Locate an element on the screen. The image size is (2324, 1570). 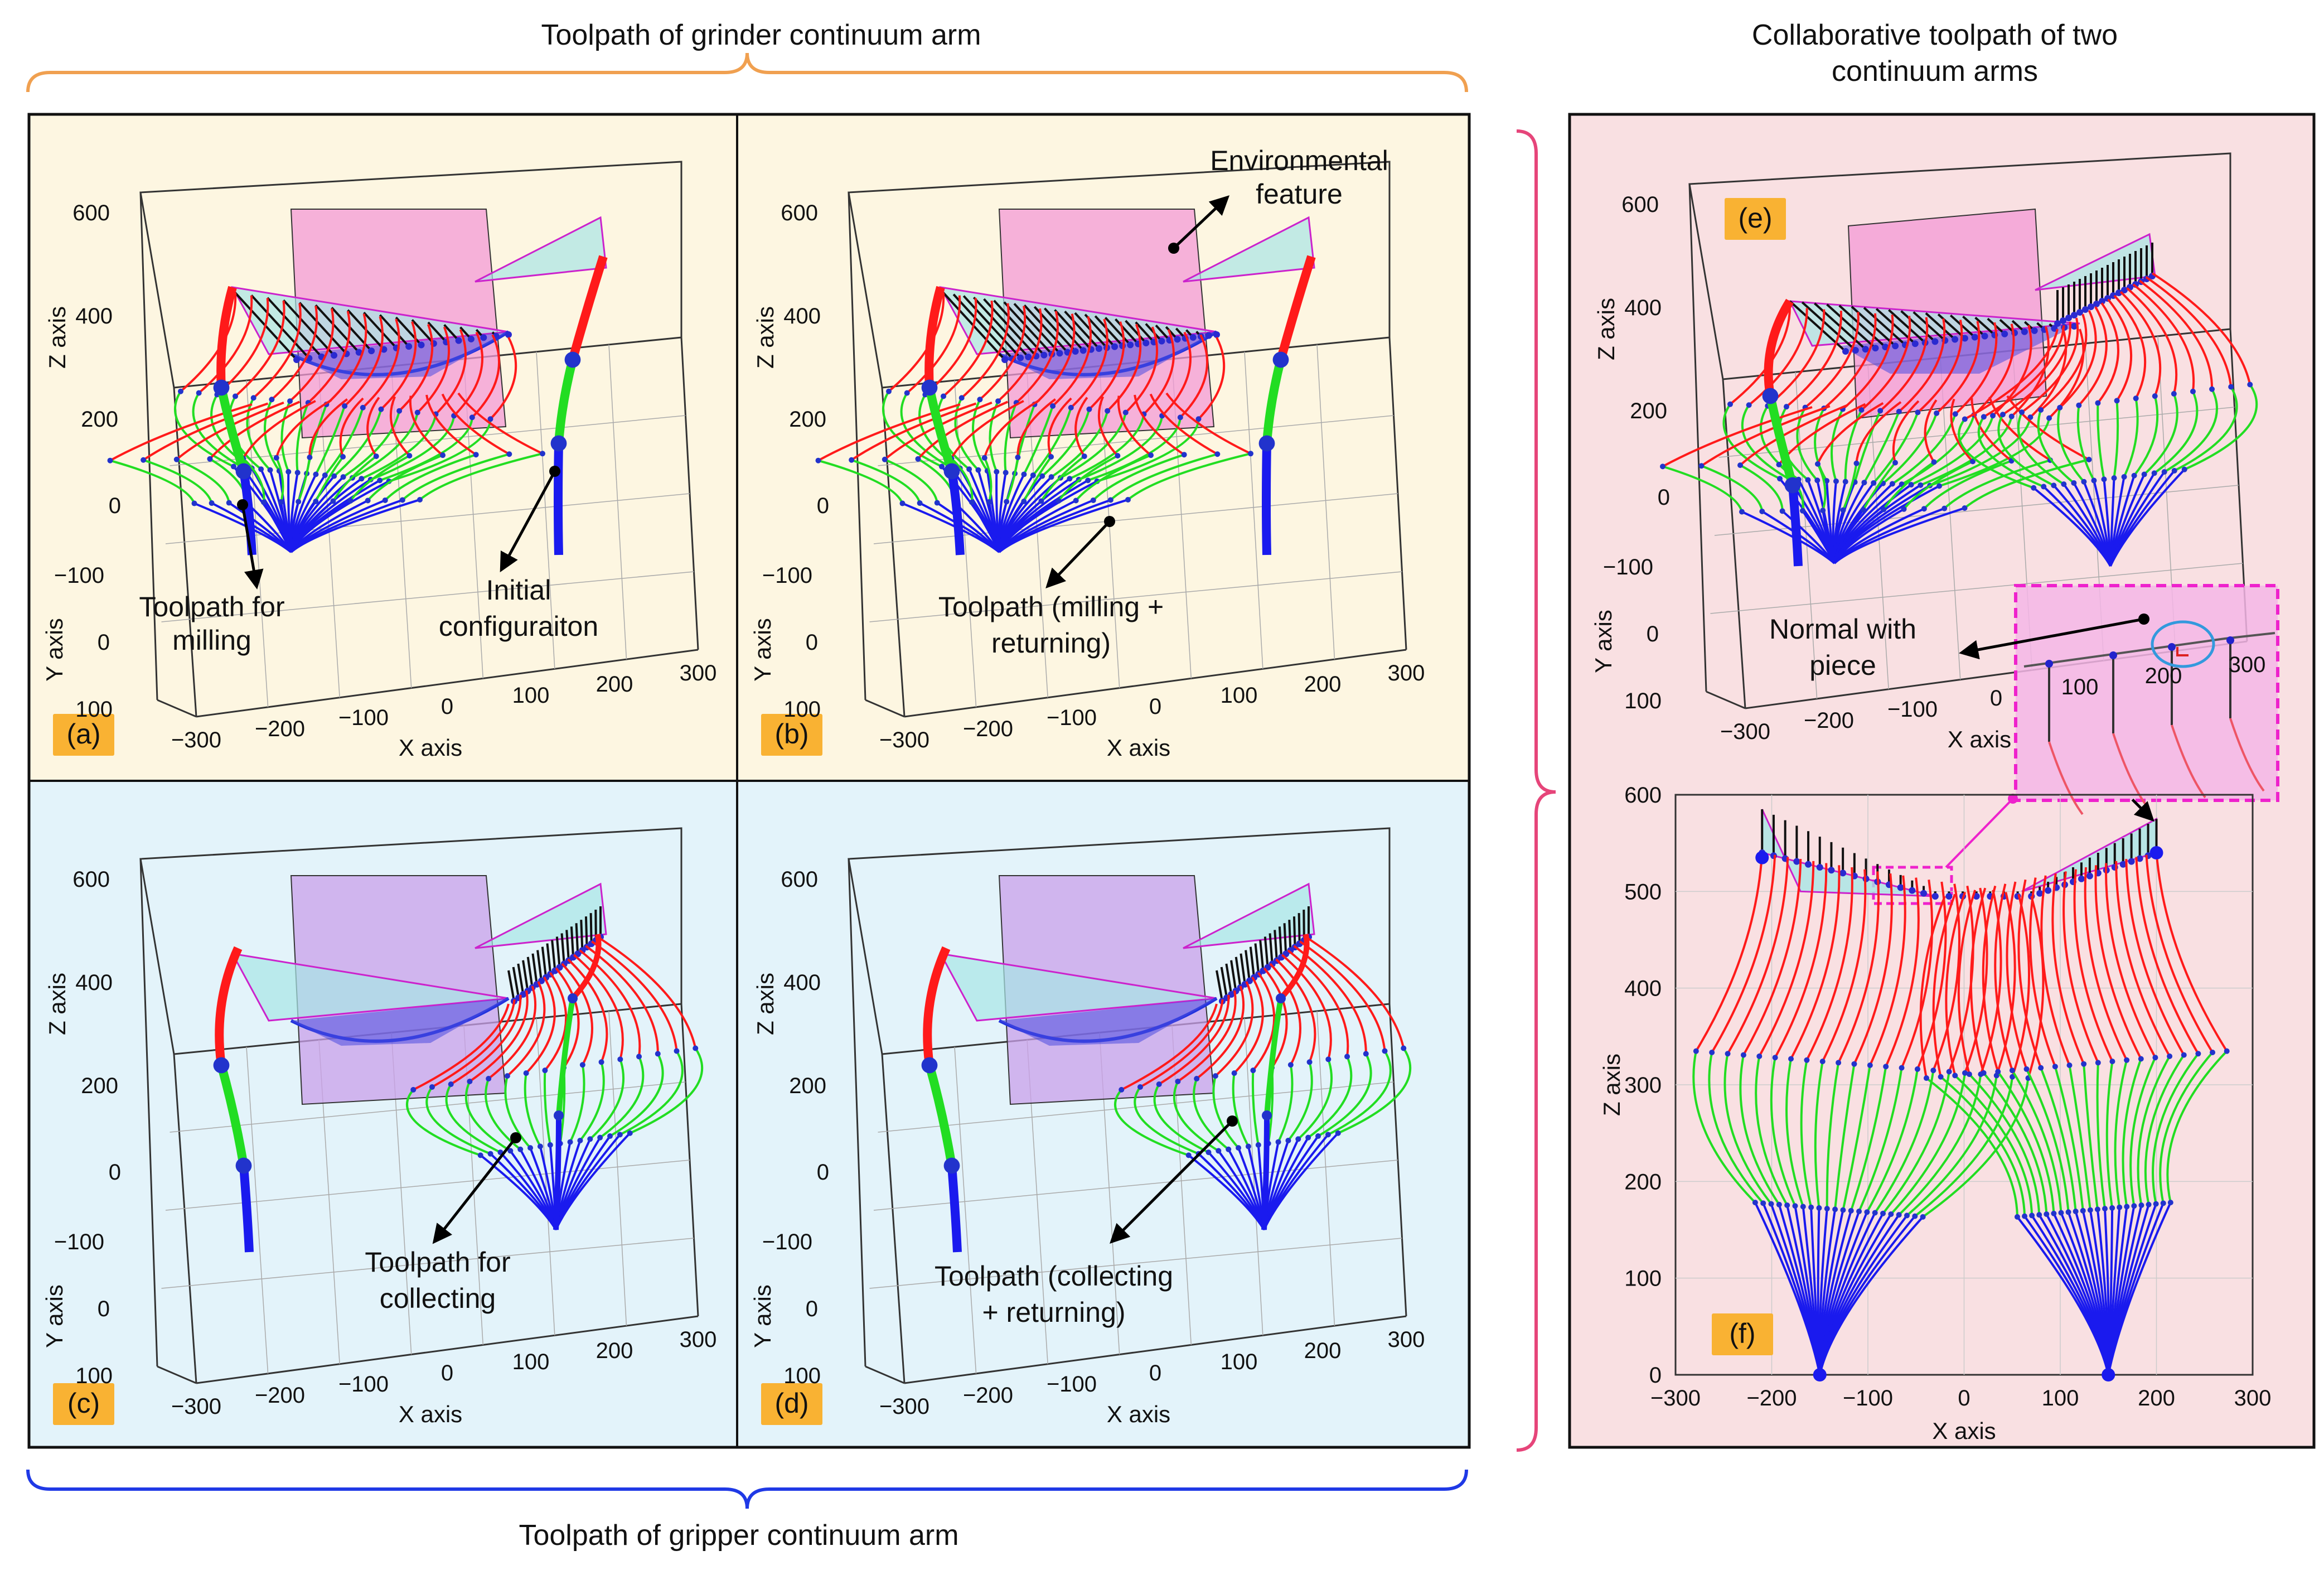
grid-line is located at coordinates (257, 1210).